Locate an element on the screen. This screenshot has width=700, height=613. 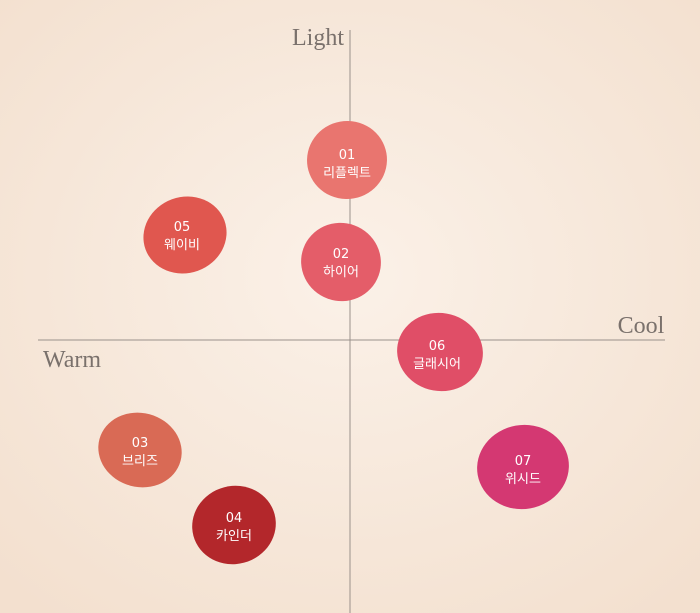
swatch: 06 글래시어 is located at coordinates (440, 352).